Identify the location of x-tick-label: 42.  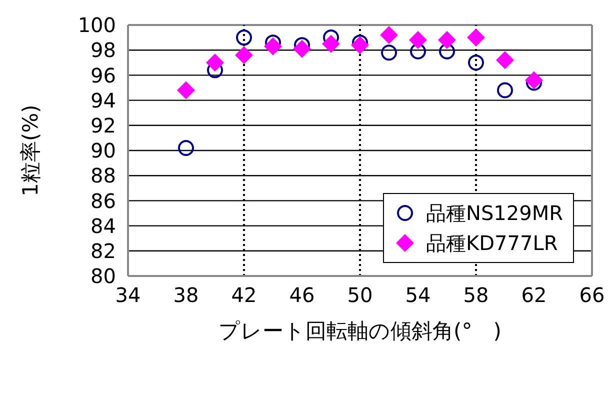
(244, 295).